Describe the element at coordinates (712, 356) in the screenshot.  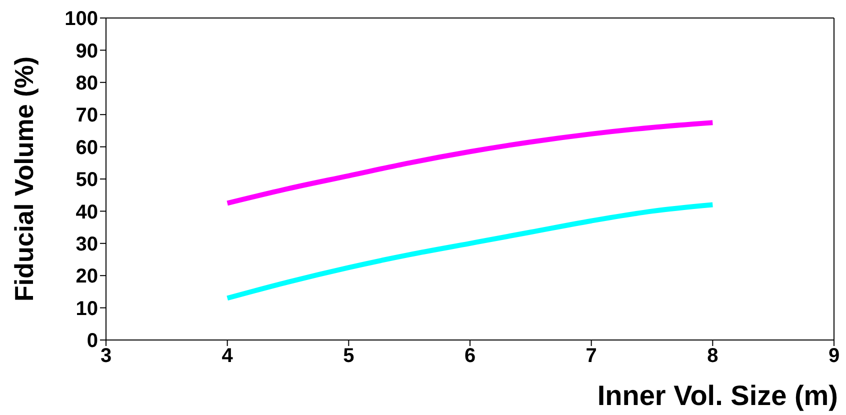
I see `x-tick-label: 8` at that location.